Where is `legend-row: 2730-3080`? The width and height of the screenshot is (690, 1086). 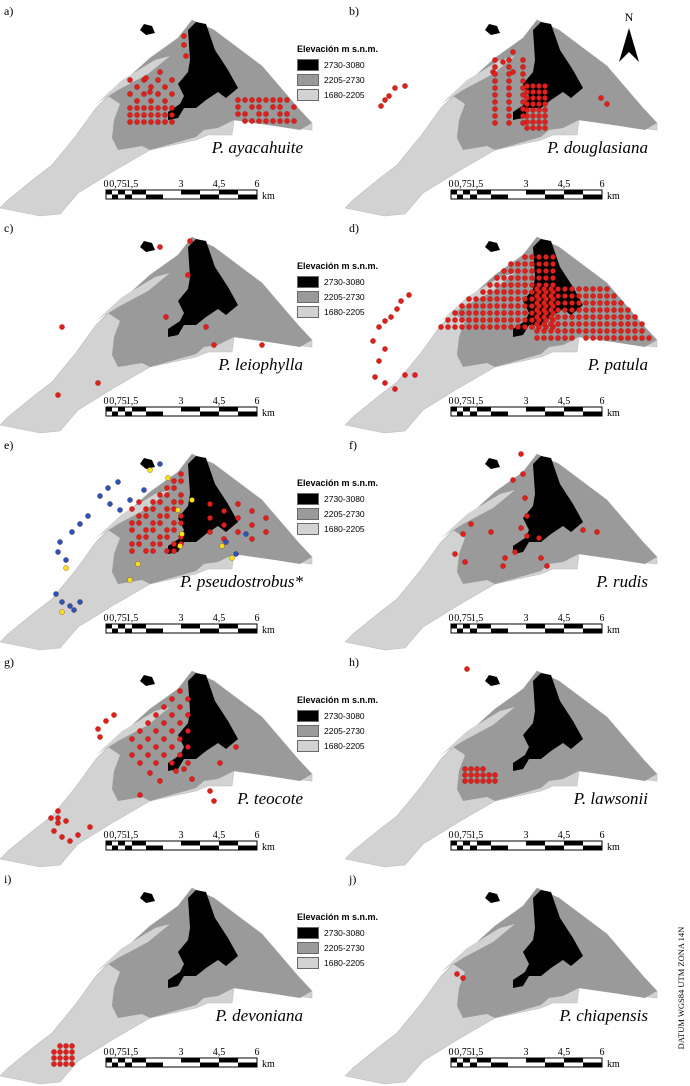 legend-row: 2730-3080 is located at coordinates (347, 715).